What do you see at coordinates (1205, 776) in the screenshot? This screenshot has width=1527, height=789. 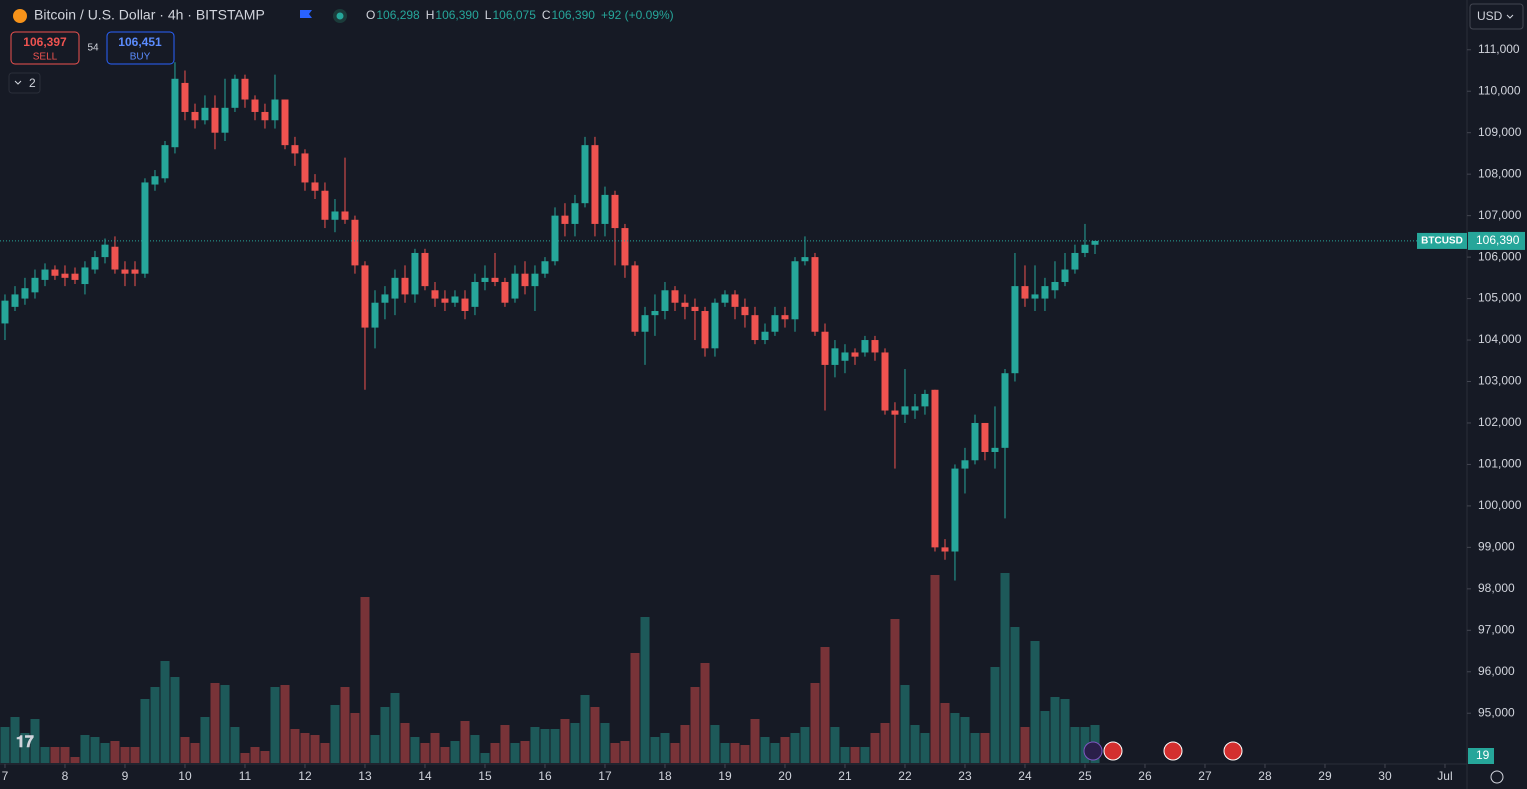 I see `x-tick-label: 27` at bounding box center [1205, 776].